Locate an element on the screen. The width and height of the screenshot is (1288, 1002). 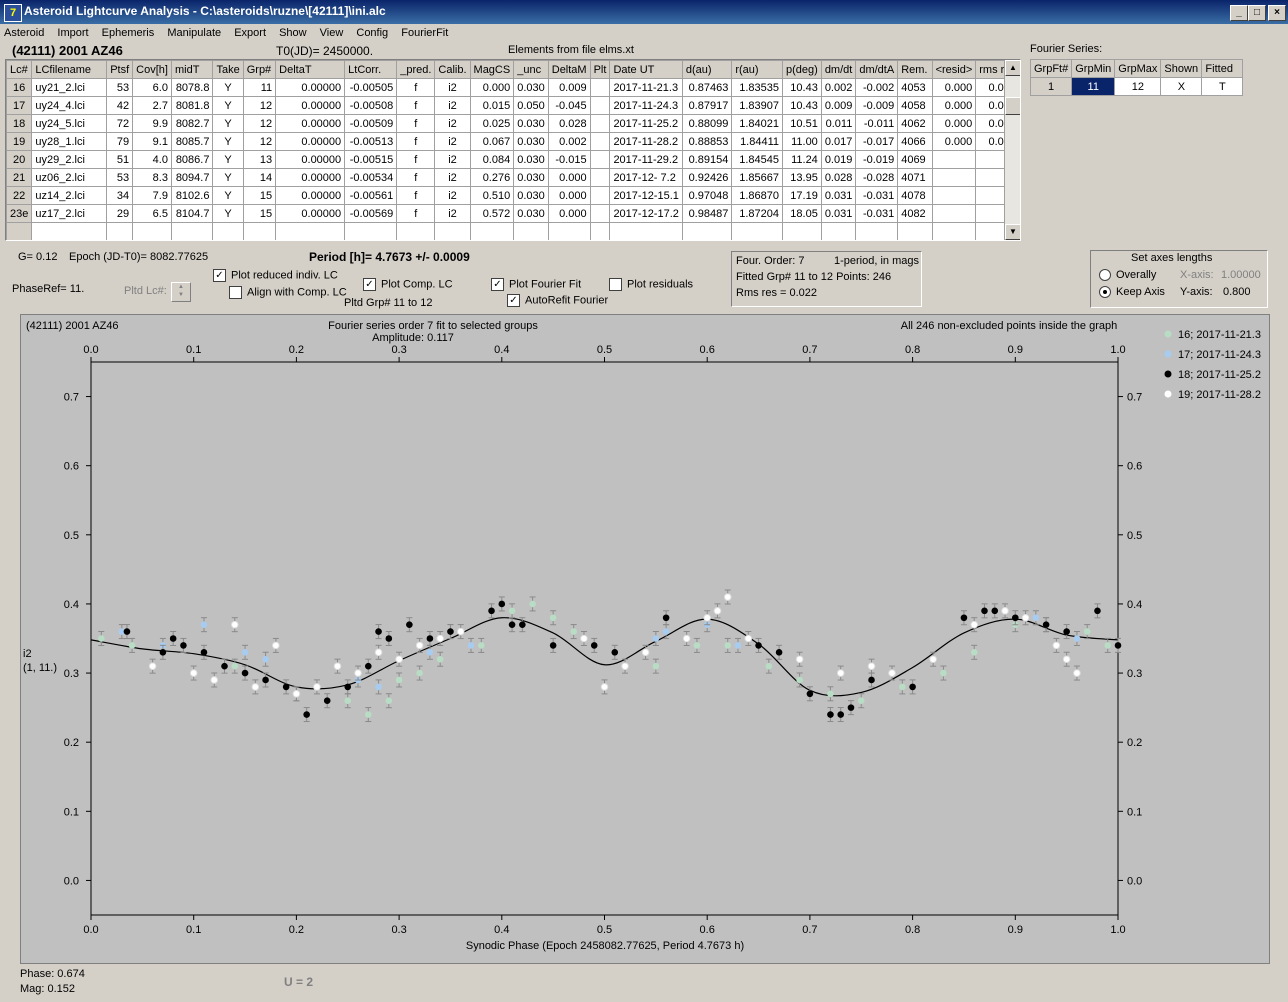
lc-cell: 79 is located at coordinates (120, 141).